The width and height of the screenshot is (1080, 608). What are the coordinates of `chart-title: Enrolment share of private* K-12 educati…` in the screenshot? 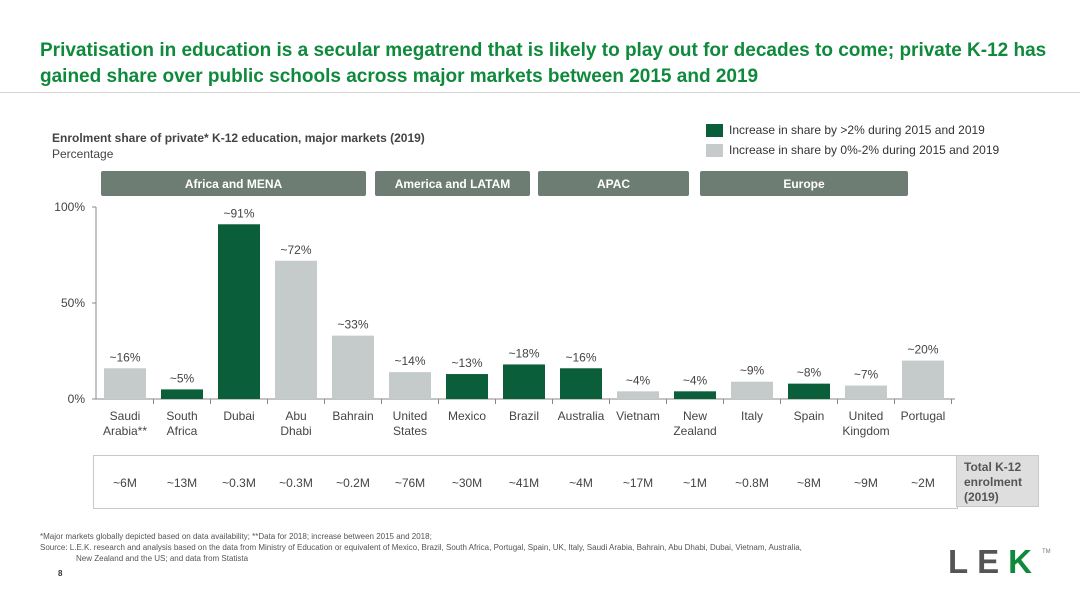 It's located at (238, 138).